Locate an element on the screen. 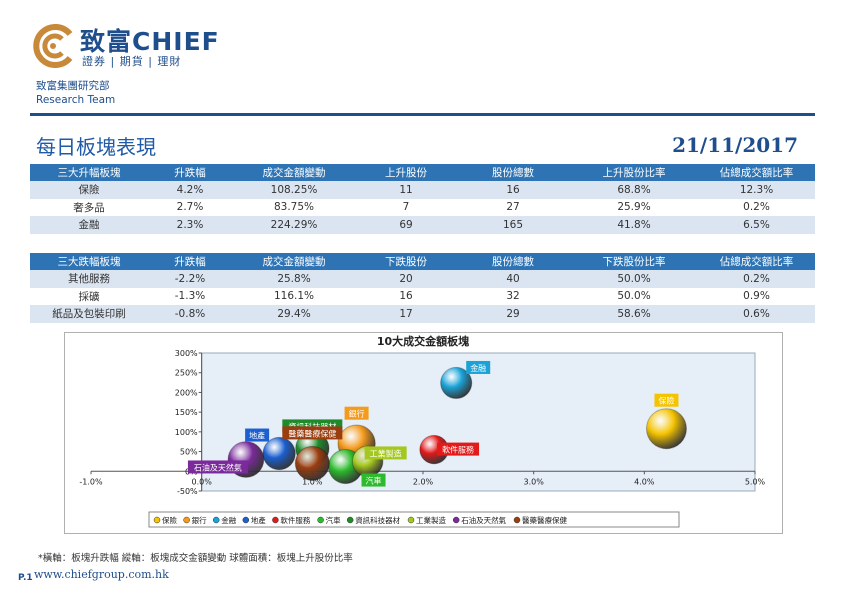 Image resolution: width=842 pixels, height=595 pixels. website-link: www.chiefgroup.com.hk is located at coordinates (101, 574).